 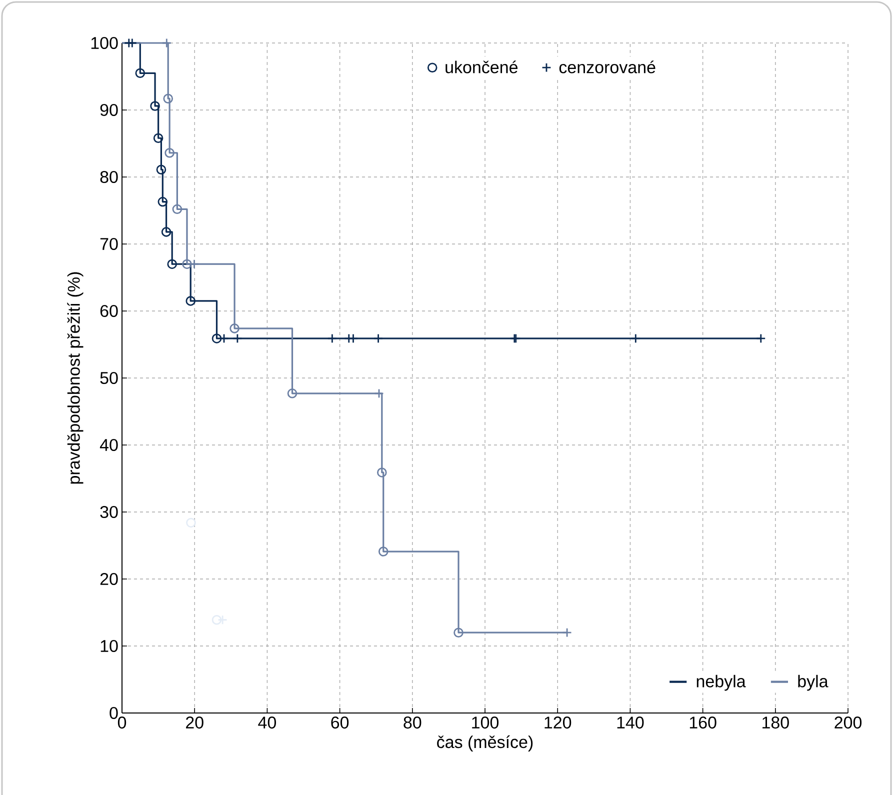 What do you see at coordinates (75, 378) in the screenshot?
I see `y-axis-title: pravděpodobnost přežití (%)` at bounding box center [75, 378].